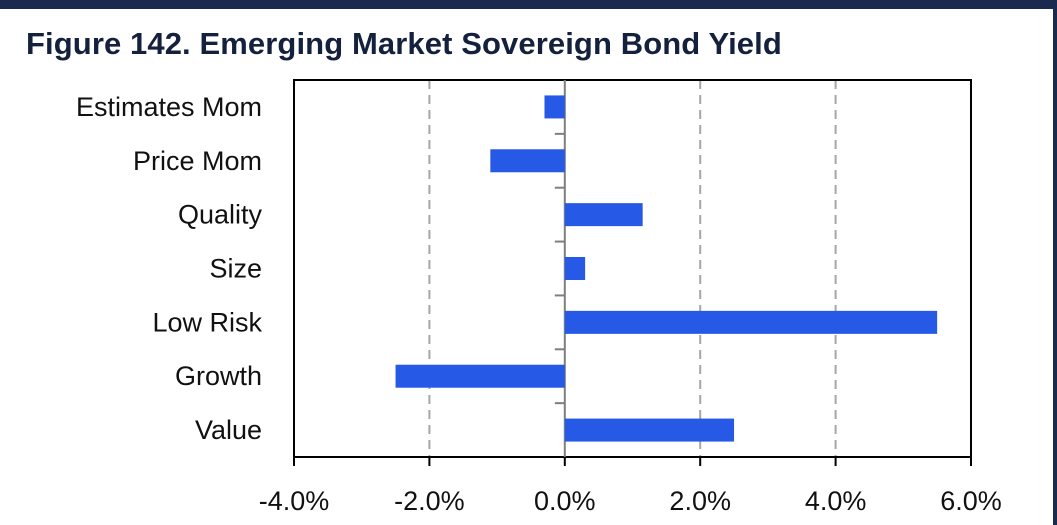  Describe the element at coordinates (235, 269) in the screenshot. I see `category-label: Size` at that location.